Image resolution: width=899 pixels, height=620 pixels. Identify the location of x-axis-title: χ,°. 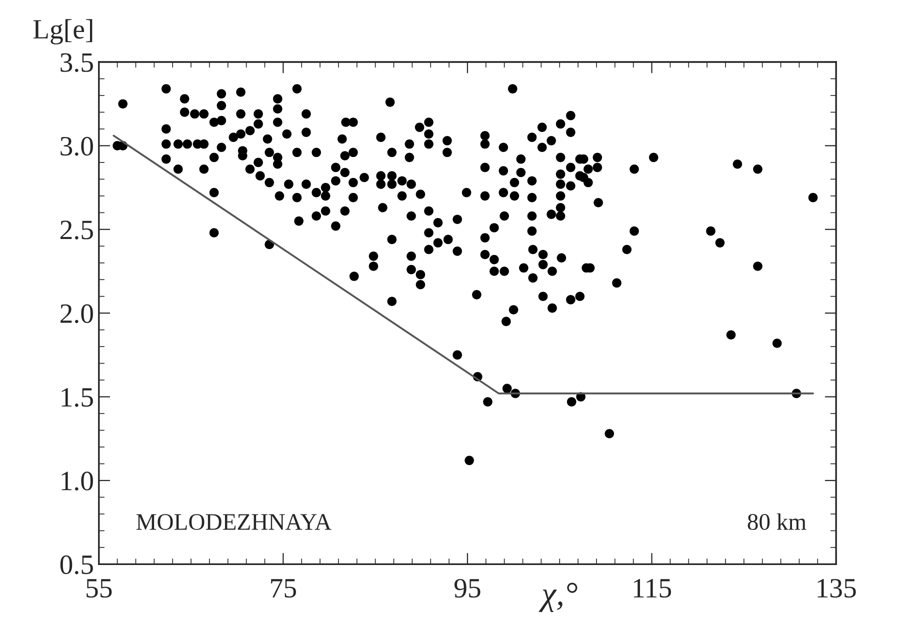
(558, 597).